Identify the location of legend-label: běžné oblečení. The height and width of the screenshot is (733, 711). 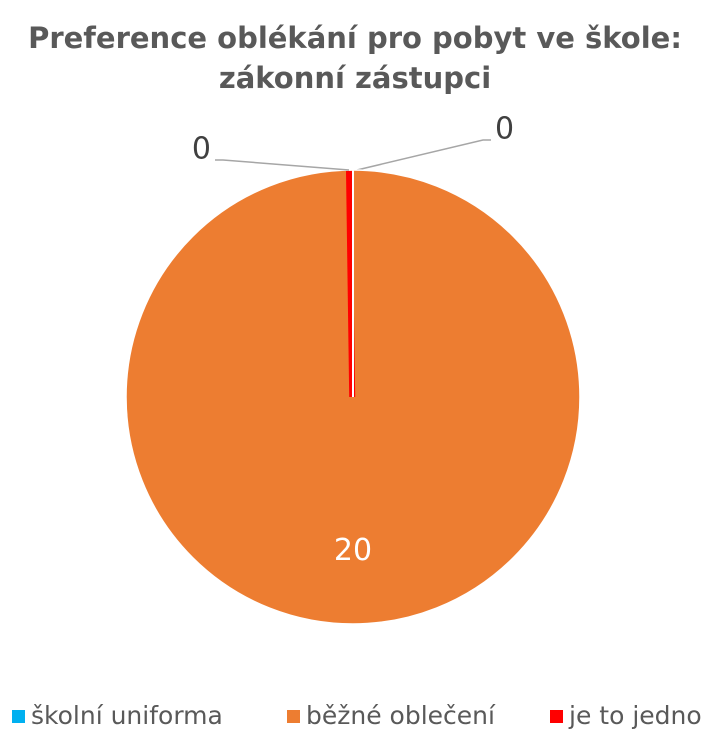
(401, 715).